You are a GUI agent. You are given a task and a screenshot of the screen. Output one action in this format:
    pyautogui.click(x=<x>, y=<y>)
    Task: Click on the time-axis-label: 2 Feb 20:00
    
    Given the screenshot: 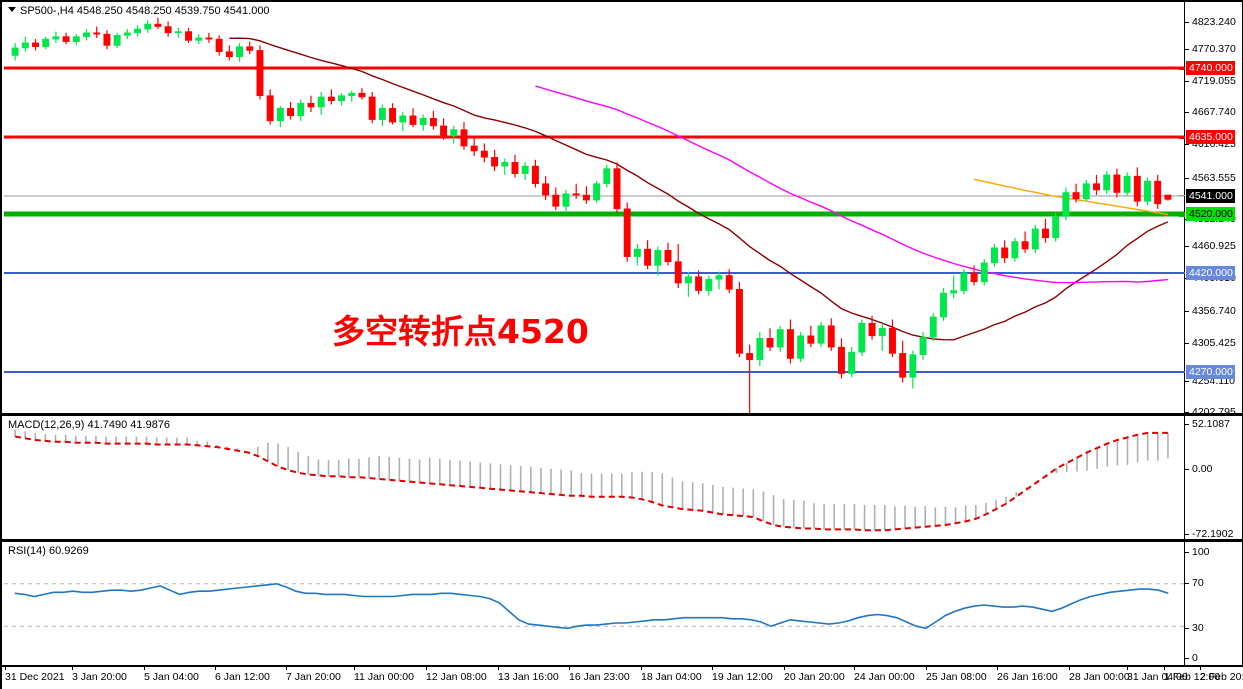 What is the action you would take?
    pyautogui.click(x=1221, y=674)
    